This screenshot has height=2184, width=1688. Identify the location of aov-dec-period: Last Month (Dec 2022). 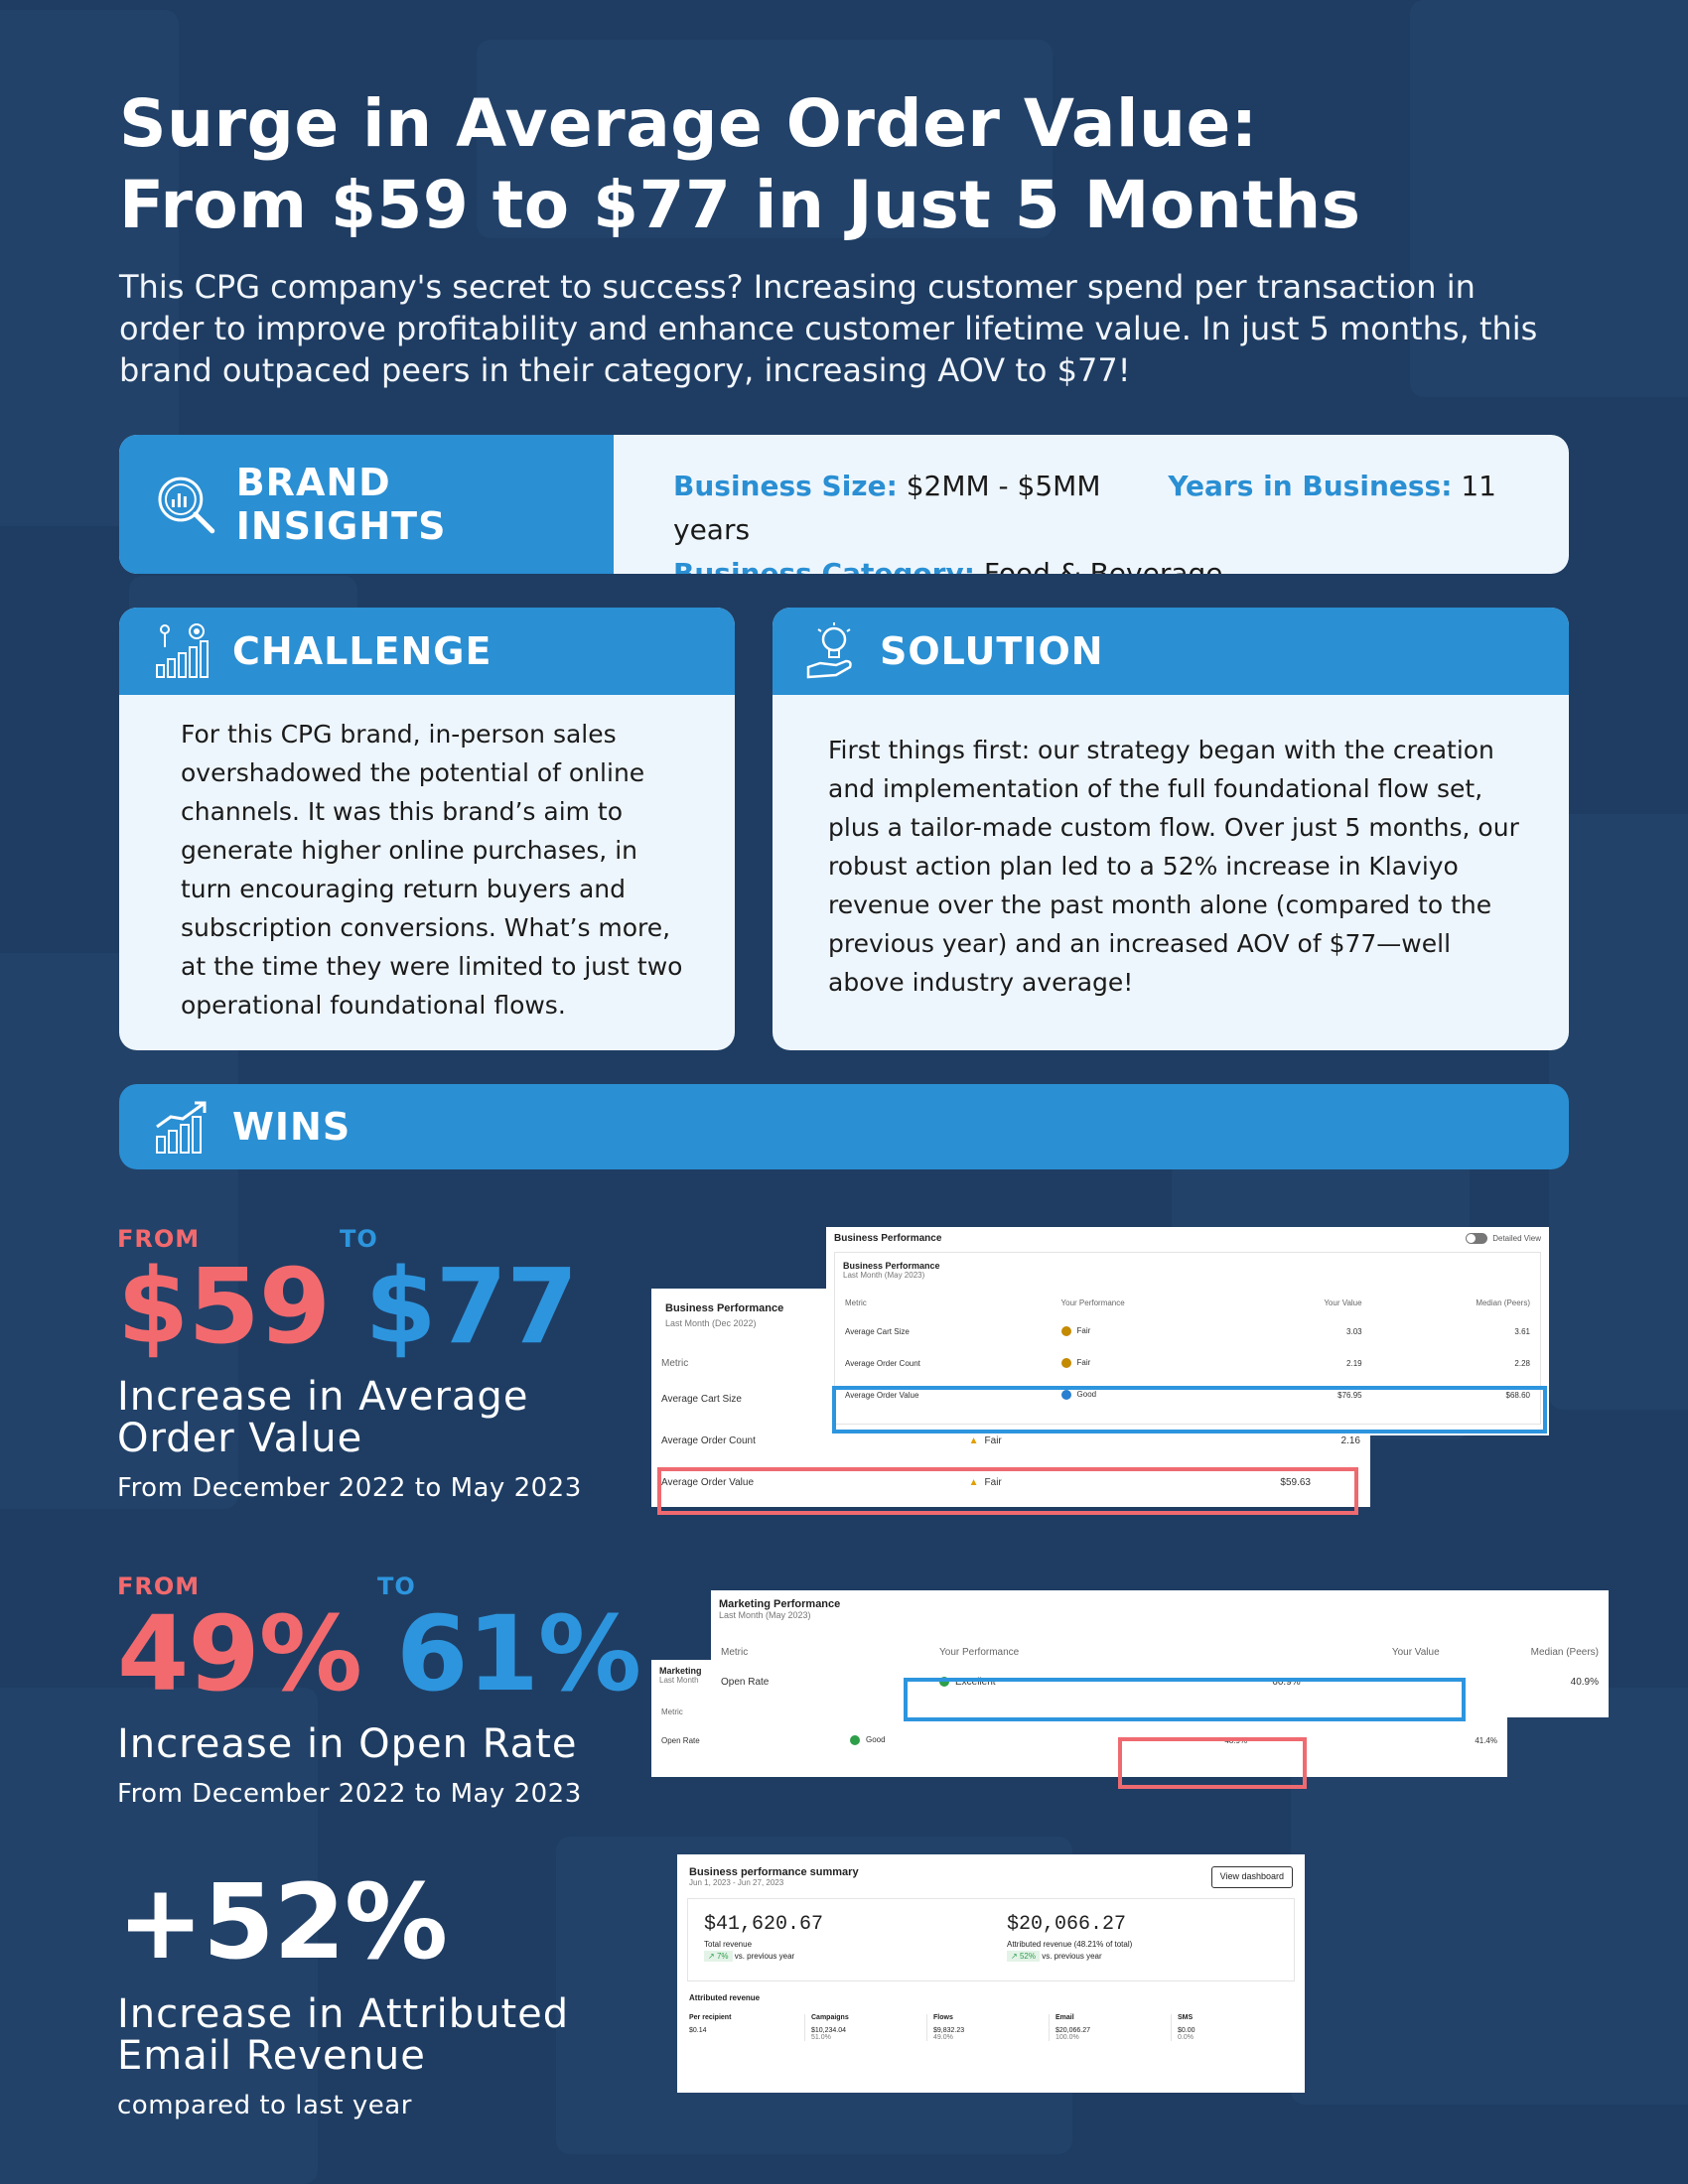
(711, 1323).